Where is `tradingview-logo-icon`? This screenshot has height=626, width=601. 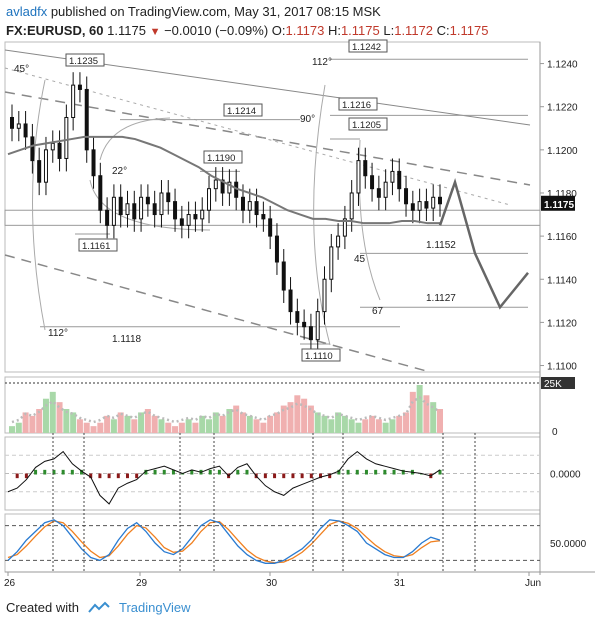
tradingview-logo-icon is located at coordinates (99, 607).